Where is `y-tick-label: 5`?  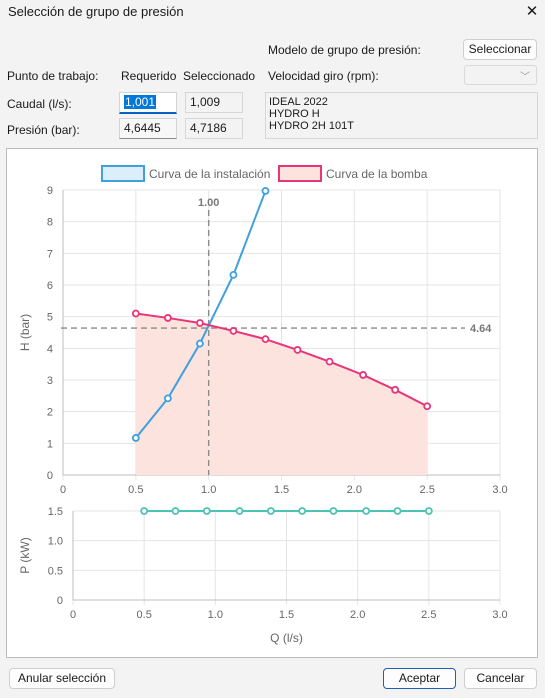
y-tick-label: 5 is located at coordinates (50, 318).